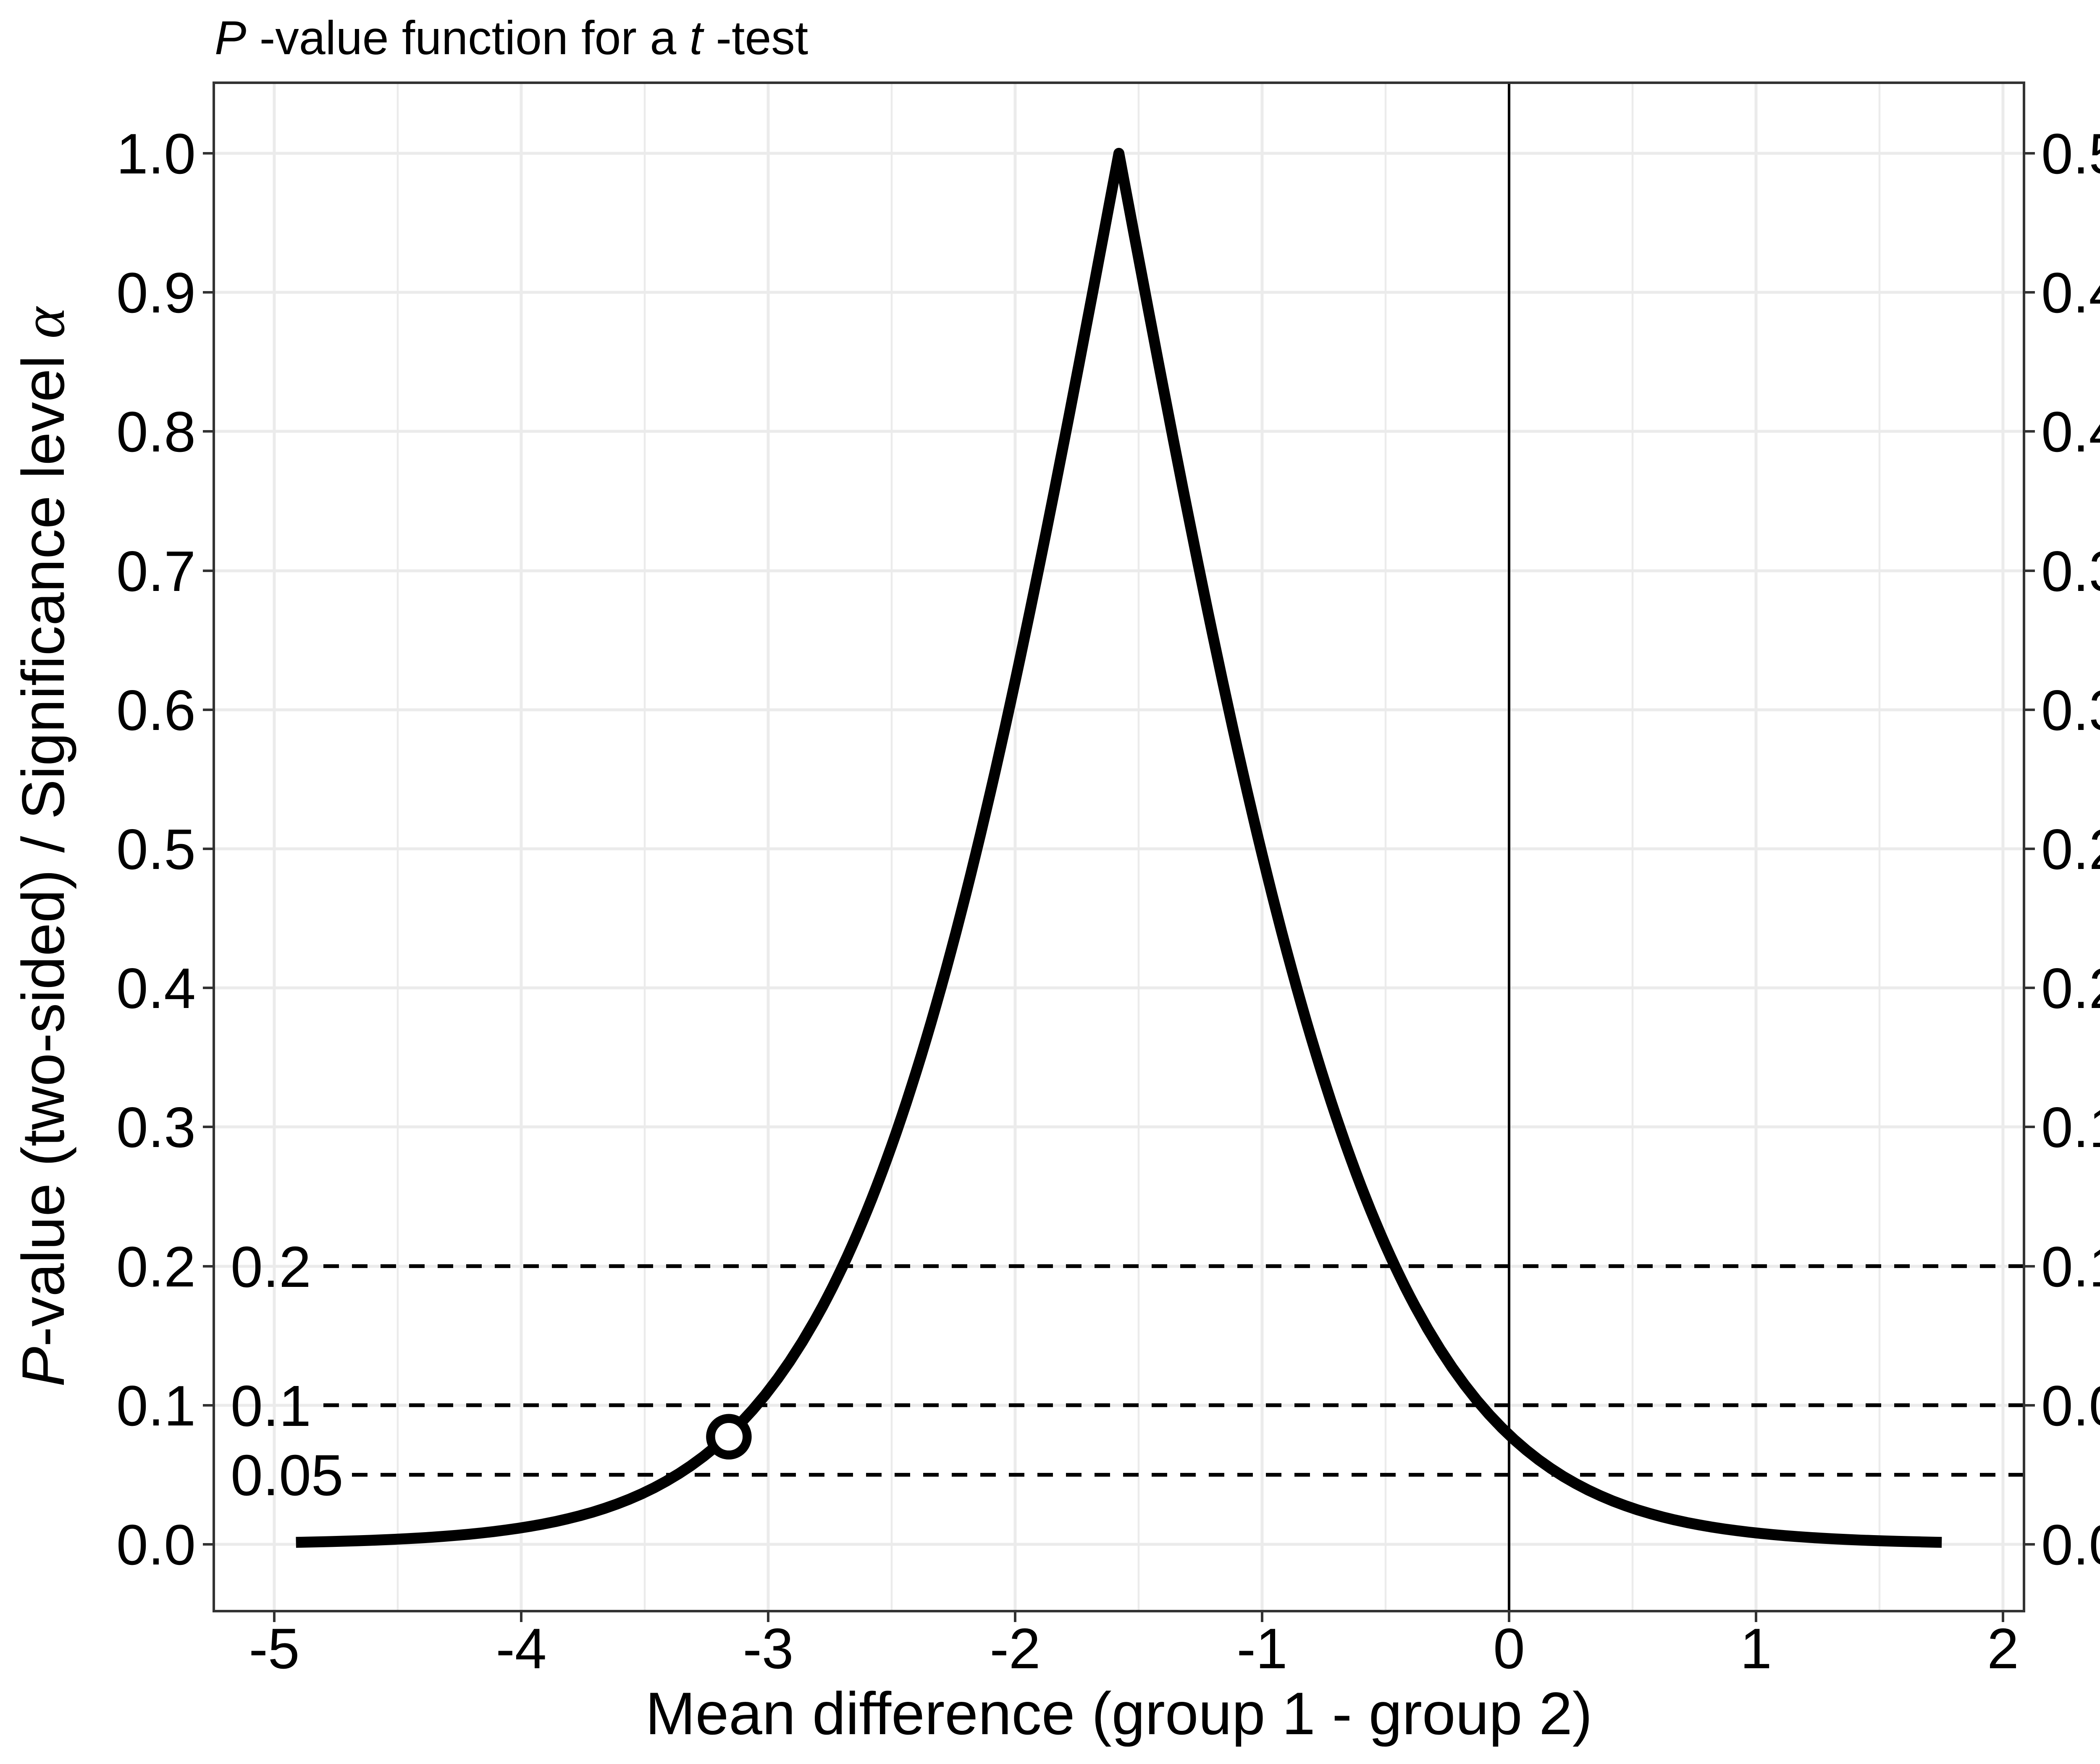  What do you see at coordinates (2003, 1648) in the screenshot?
I see `svg-text: 2` at bounding box center [2003, 1648].